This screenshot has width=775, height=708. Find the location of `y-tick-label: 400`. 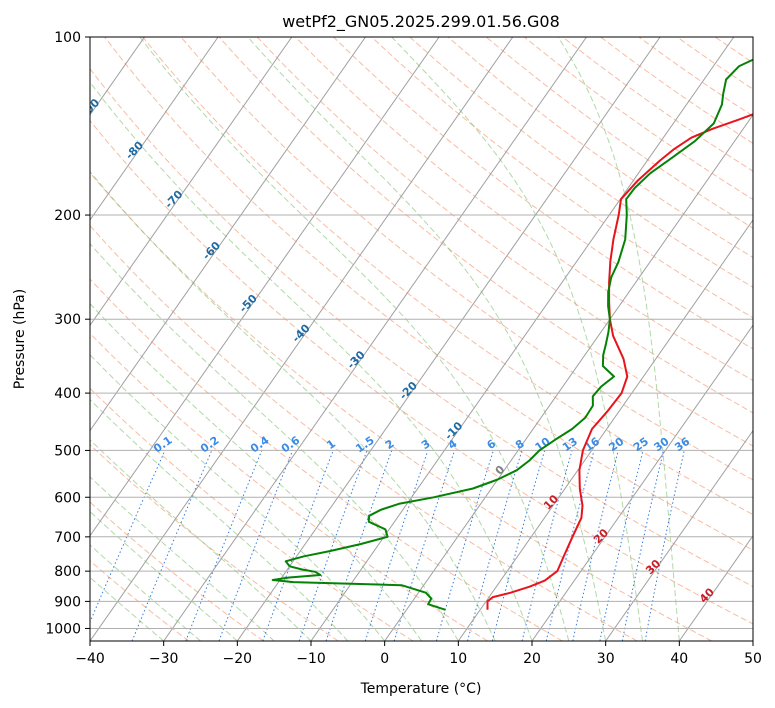

y-tick-label: 400 is located at coordinates (67, 394).